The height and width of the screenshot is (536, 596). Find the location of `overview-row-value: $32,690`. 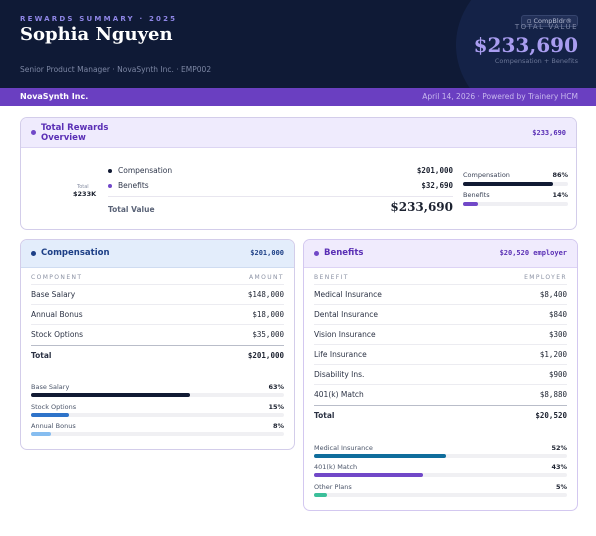

overview-row-value: $32,690 is located at coordinates (437, 185).